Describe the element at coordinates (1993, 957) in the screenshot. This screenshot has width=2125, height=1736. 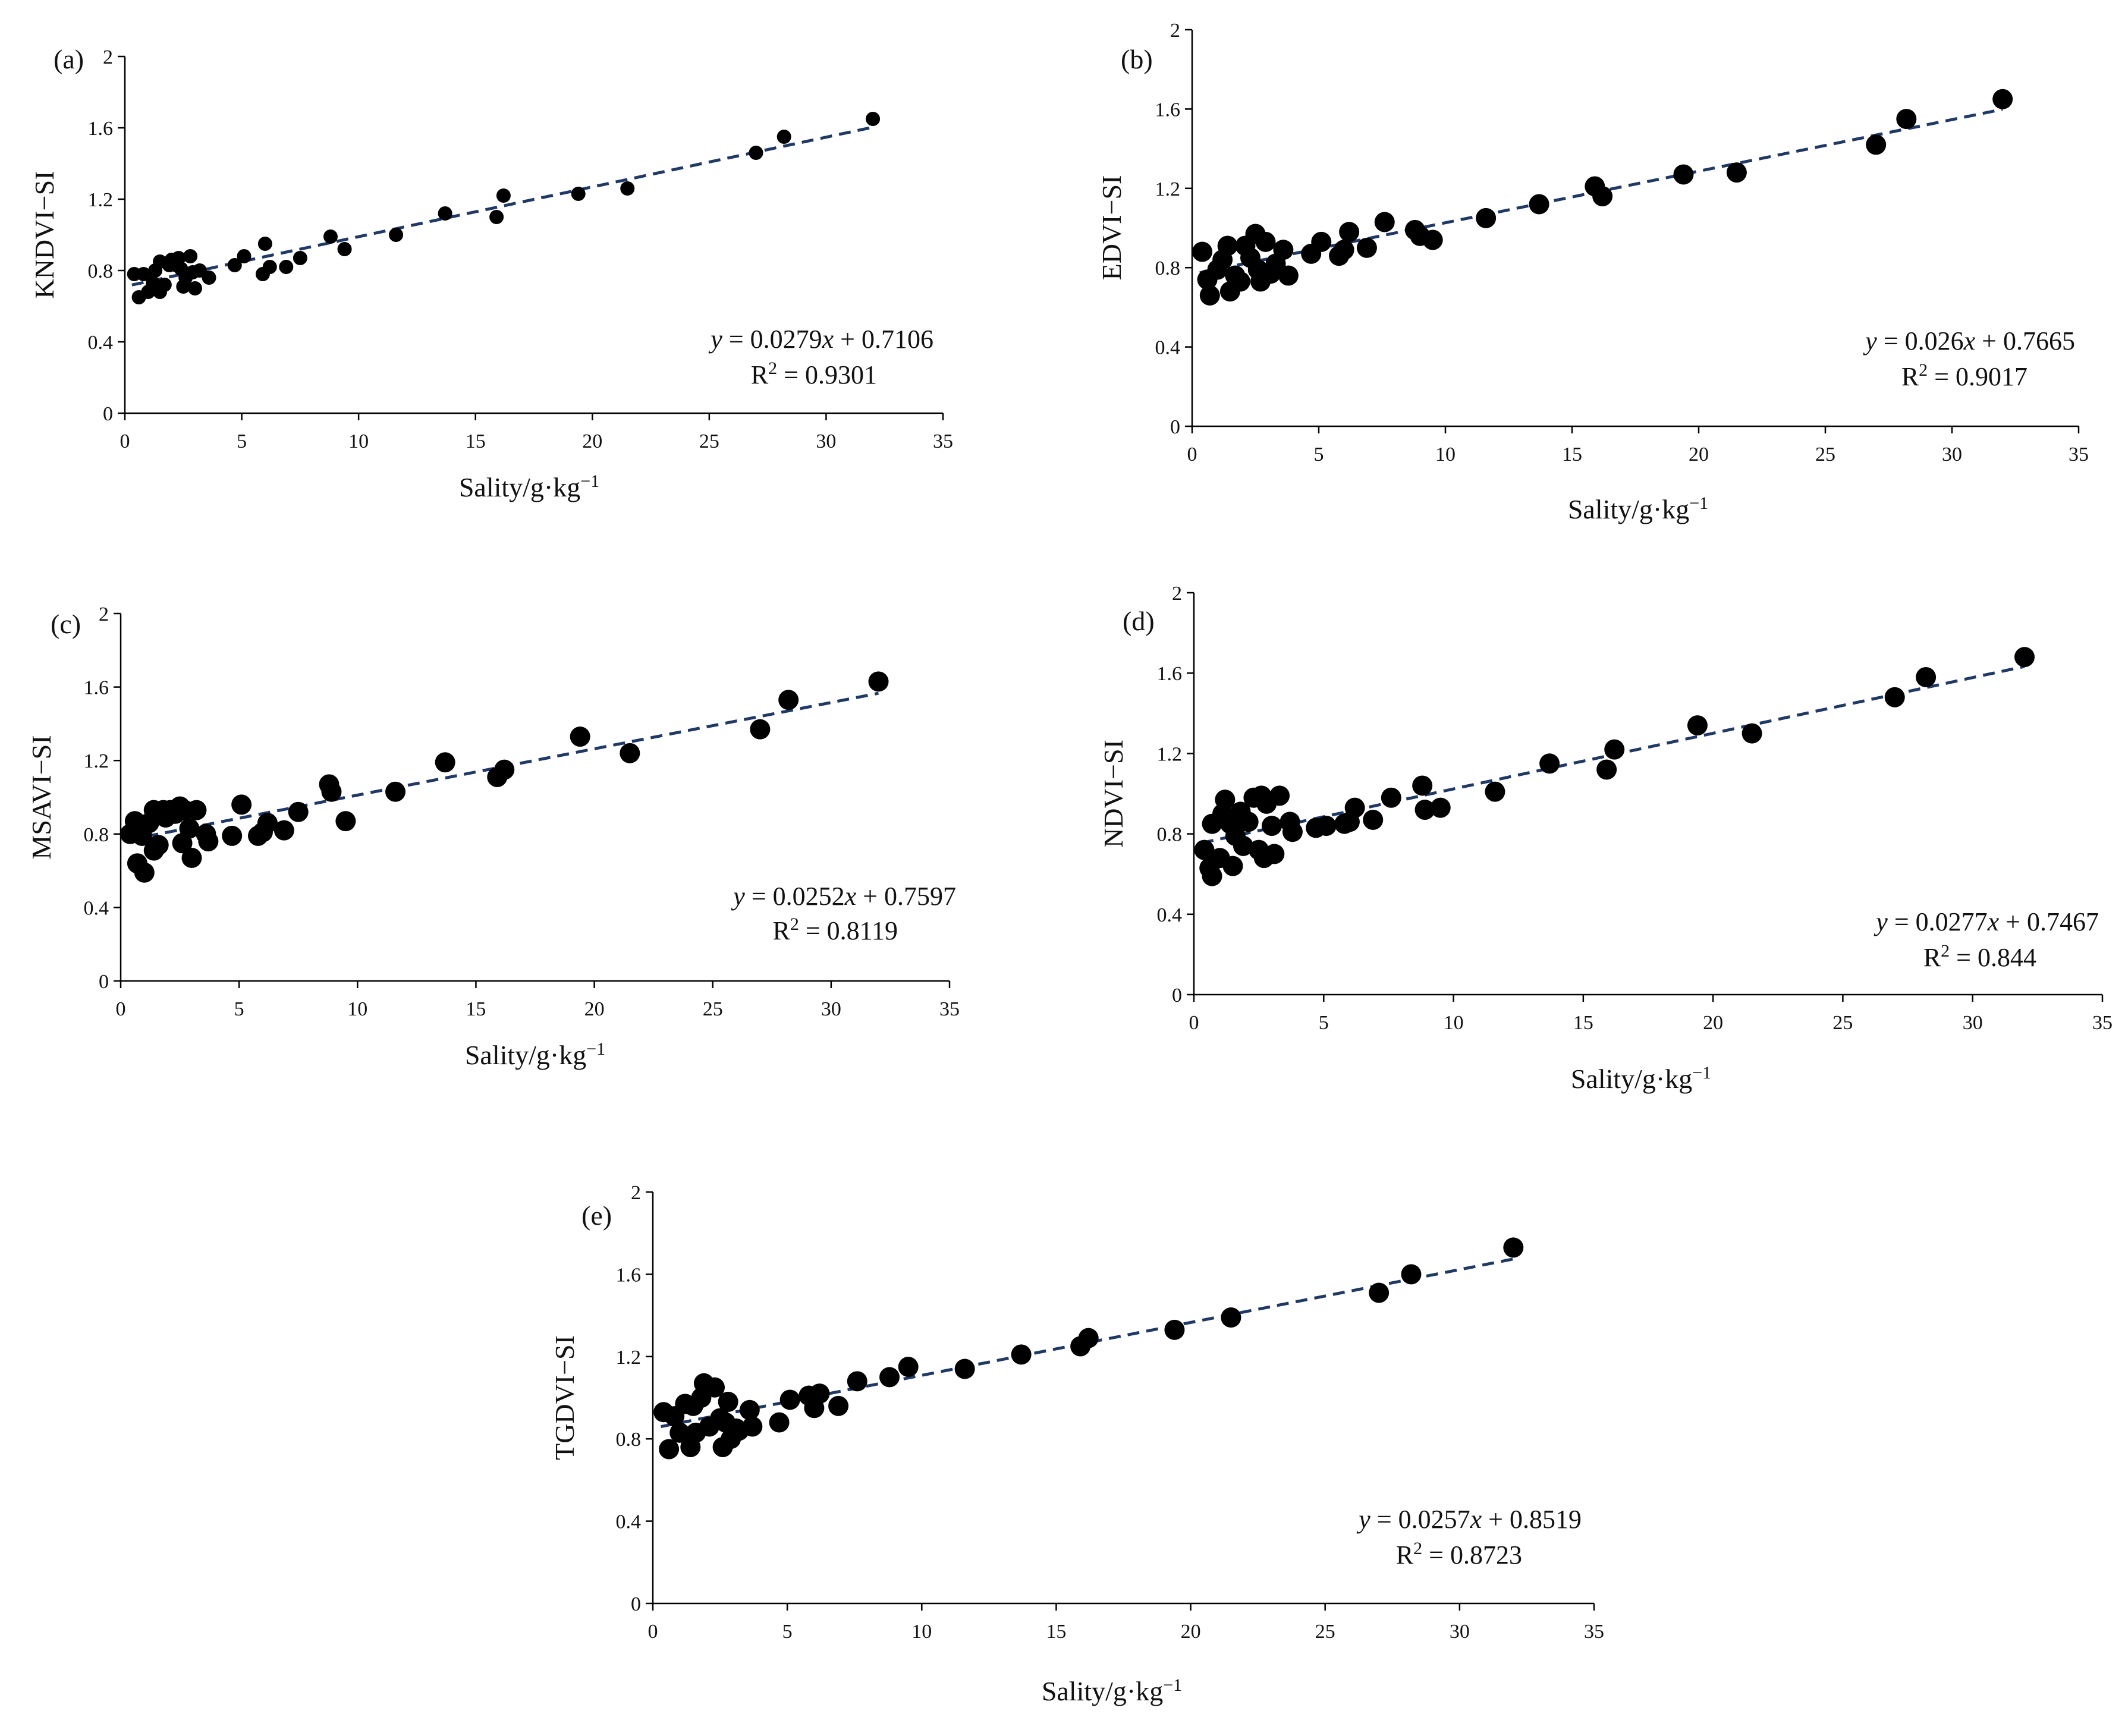
I see `r-squared-value: = 0.844` at that location.